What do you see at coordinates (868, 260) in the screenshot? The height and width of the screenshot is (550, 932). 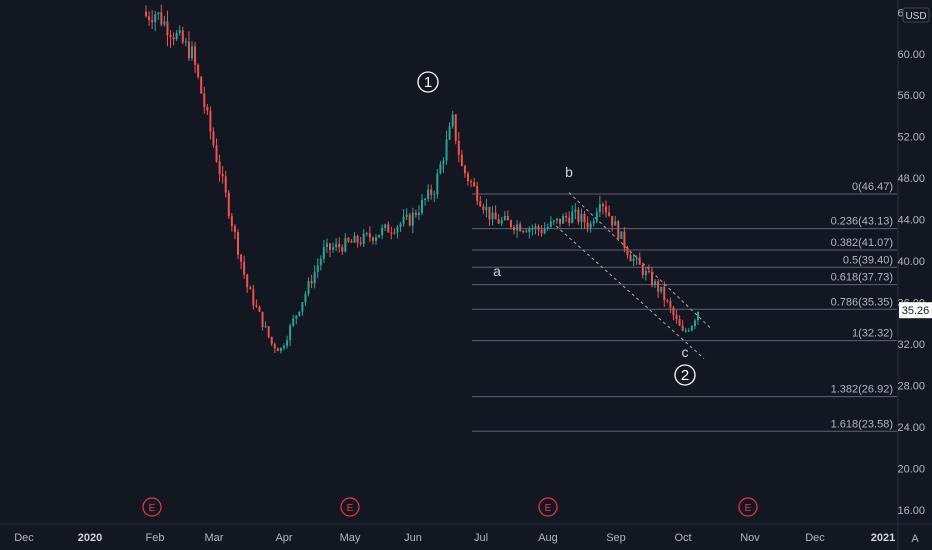 I see `fib-level-label: 0.5(39.40)` at bounding box center [868, 260].